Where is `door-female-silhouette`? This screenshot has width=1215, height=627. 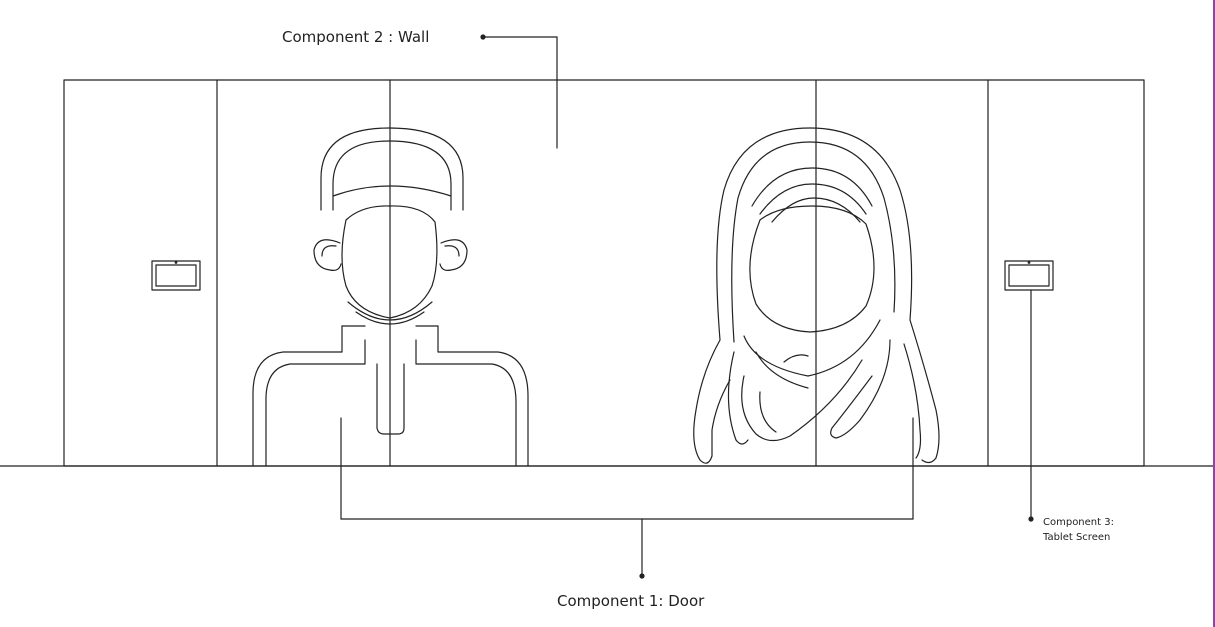 door-female-silhouette is located at coordinates (816, 295).